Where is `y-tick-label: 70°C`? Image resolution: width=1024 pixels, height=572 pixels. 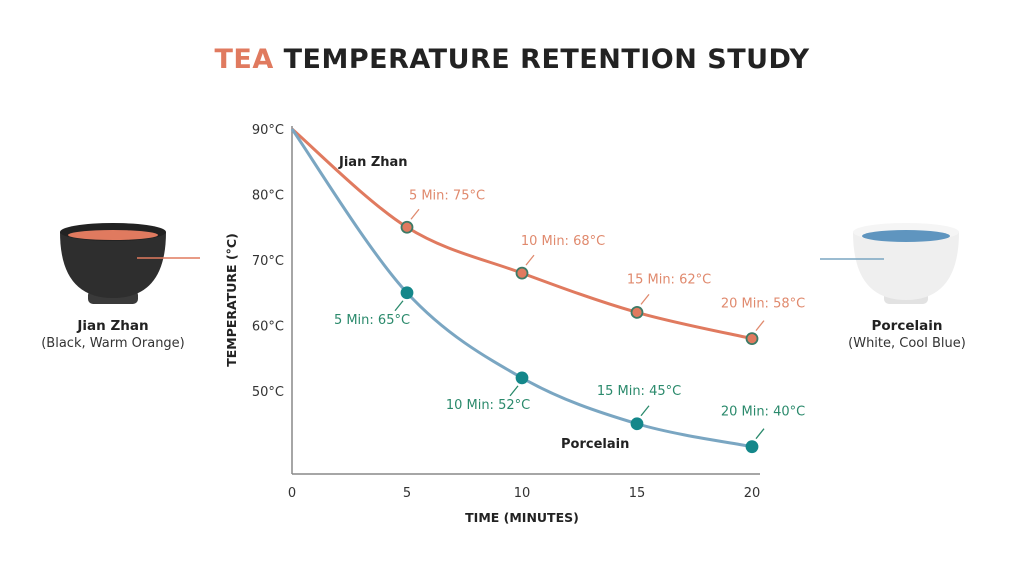
y-tick-label: 70°C is located at coordinates (268, 261).